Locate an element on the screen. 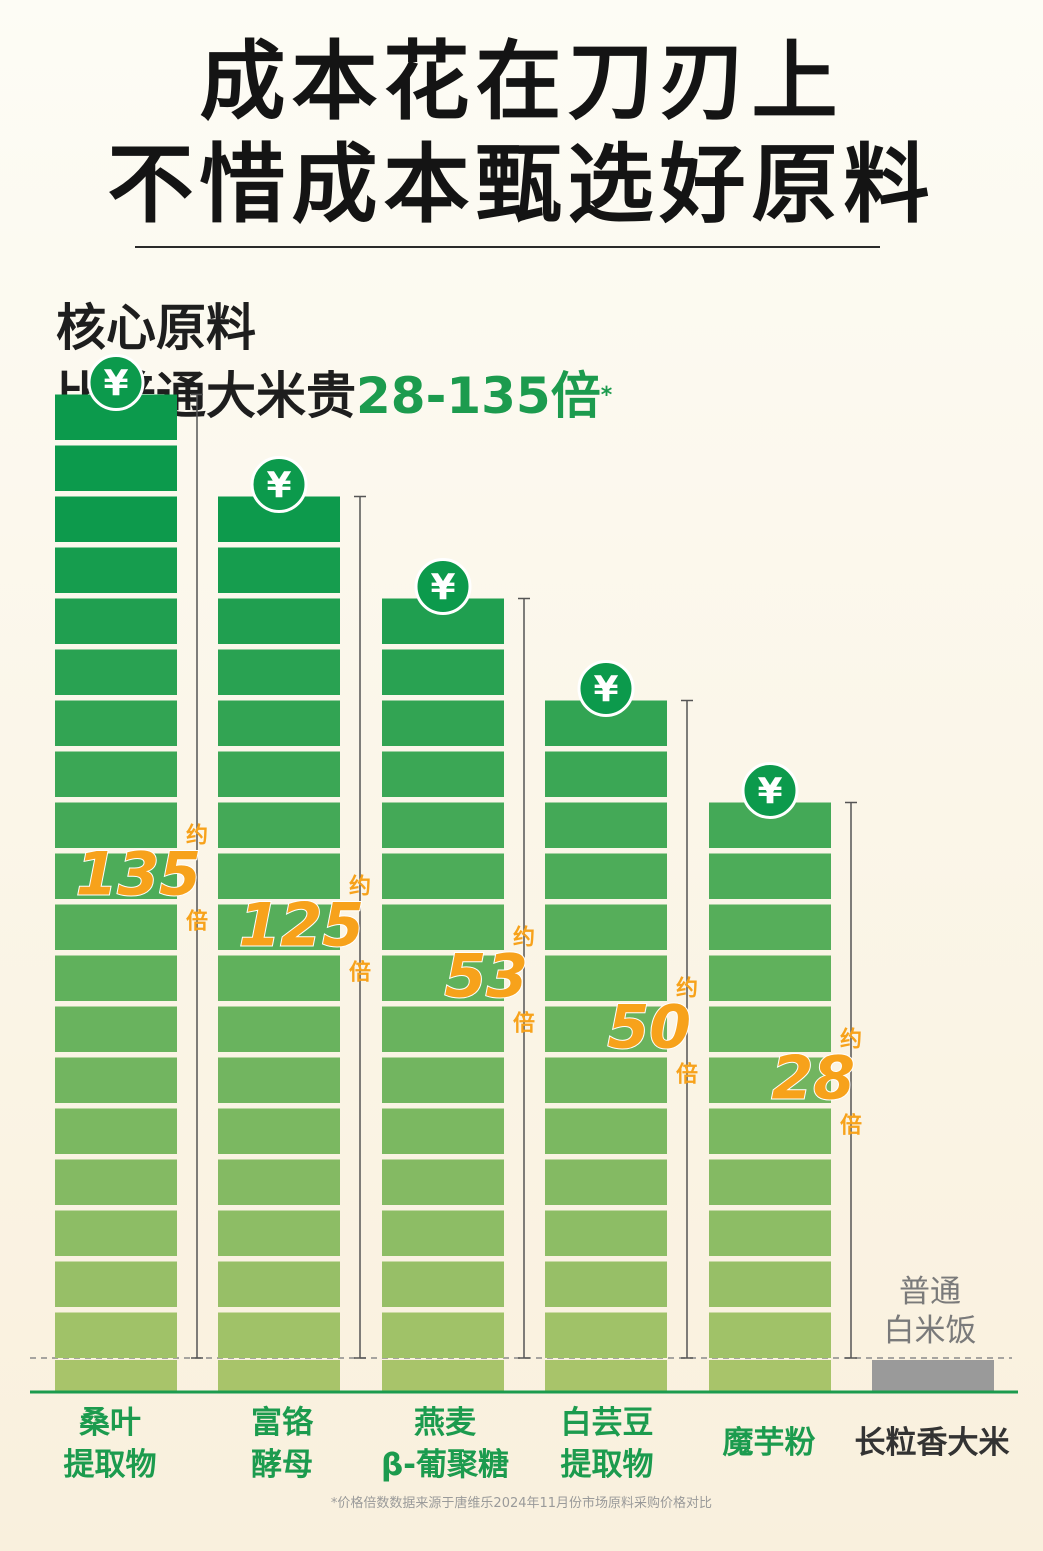  value-label-number: 53 is located at coordinates (487, 976).